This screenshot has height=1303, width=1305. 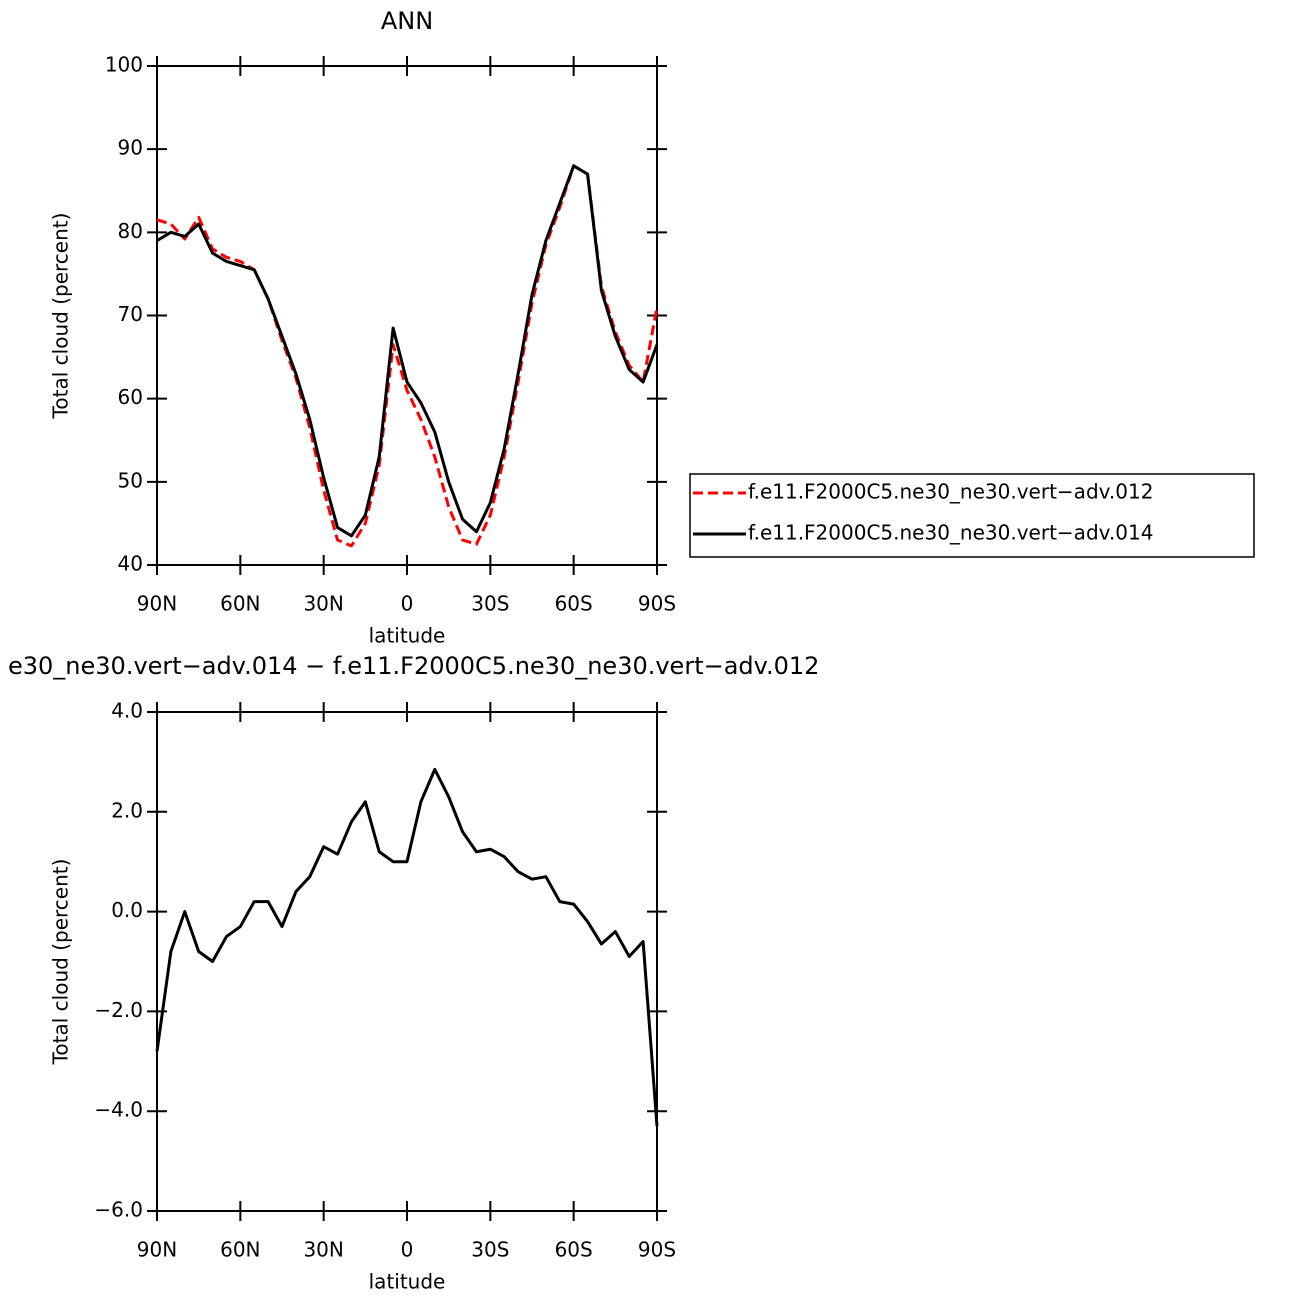 I want to click on y-tick-label: 2.0, so click(x=127, y=810).